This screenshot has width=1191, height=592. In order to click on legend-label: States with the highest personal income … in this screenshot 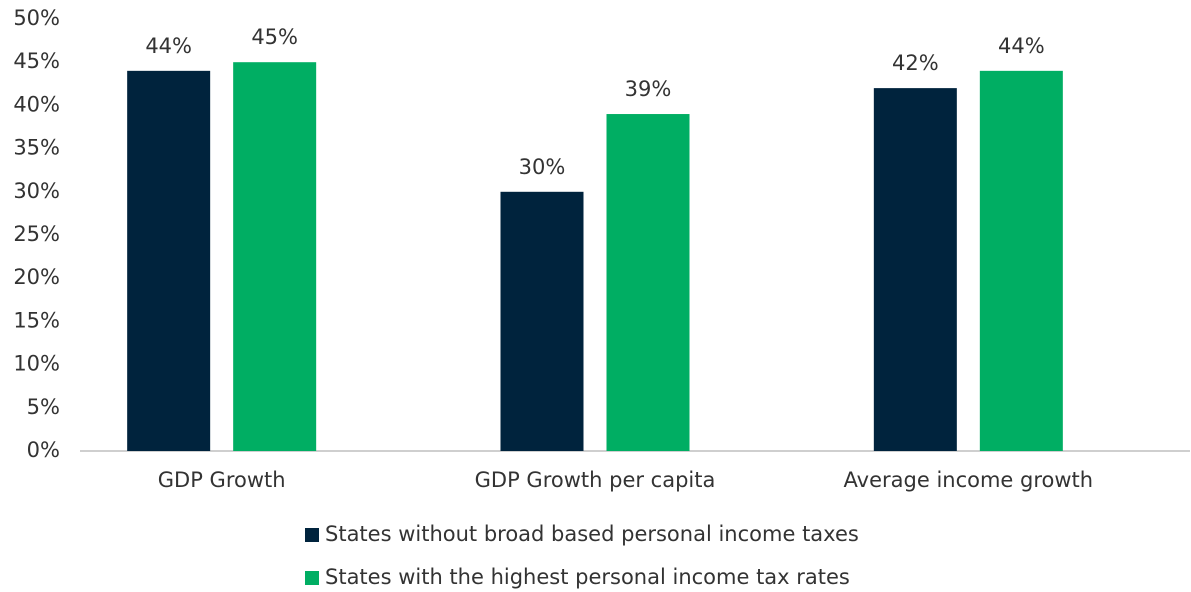, I will do `click(587, 577)`.